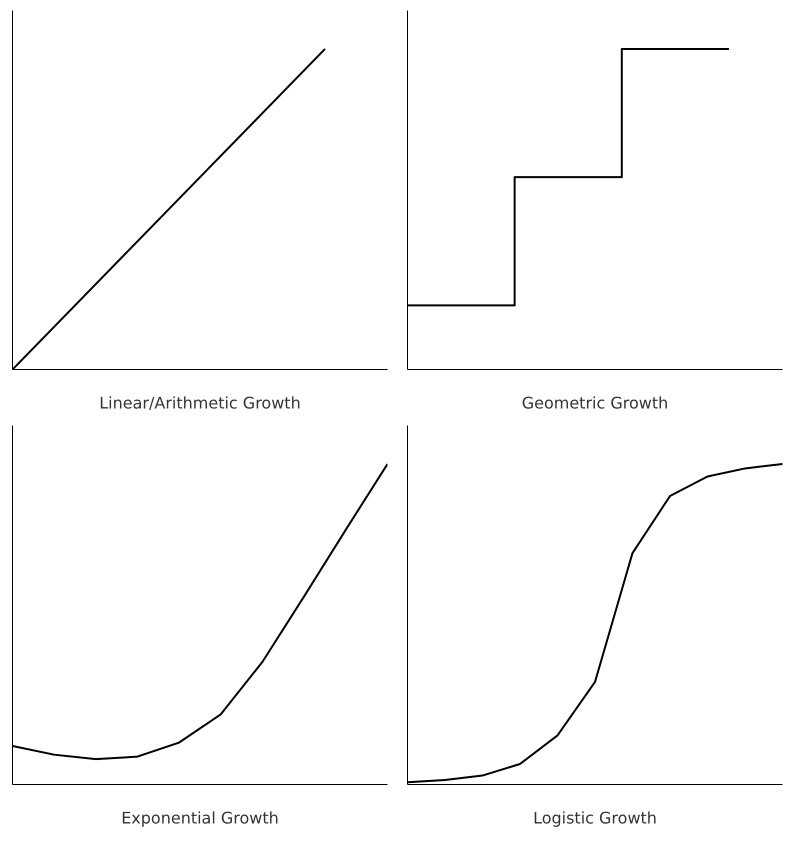 The width and height of the screenshot is (801, 842). I want to click on x-axis-title: Geometric Growth, so click(595, 403).